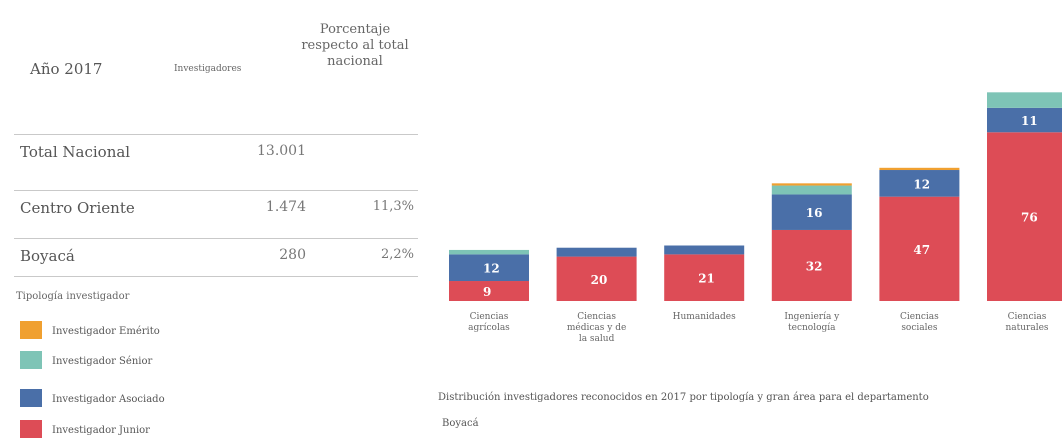  Describe the element at coordinates (1029, 121) in the screenshot. I see `bar-value-label: 11` at that location.